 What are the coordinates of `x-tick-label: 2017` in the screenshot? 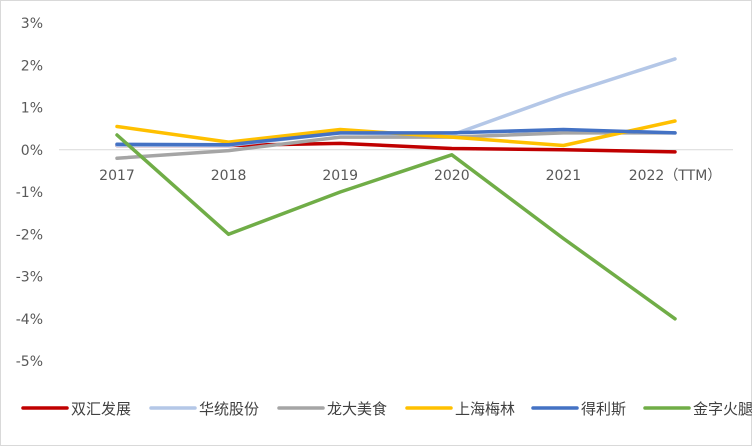 It's located at (117, 176).